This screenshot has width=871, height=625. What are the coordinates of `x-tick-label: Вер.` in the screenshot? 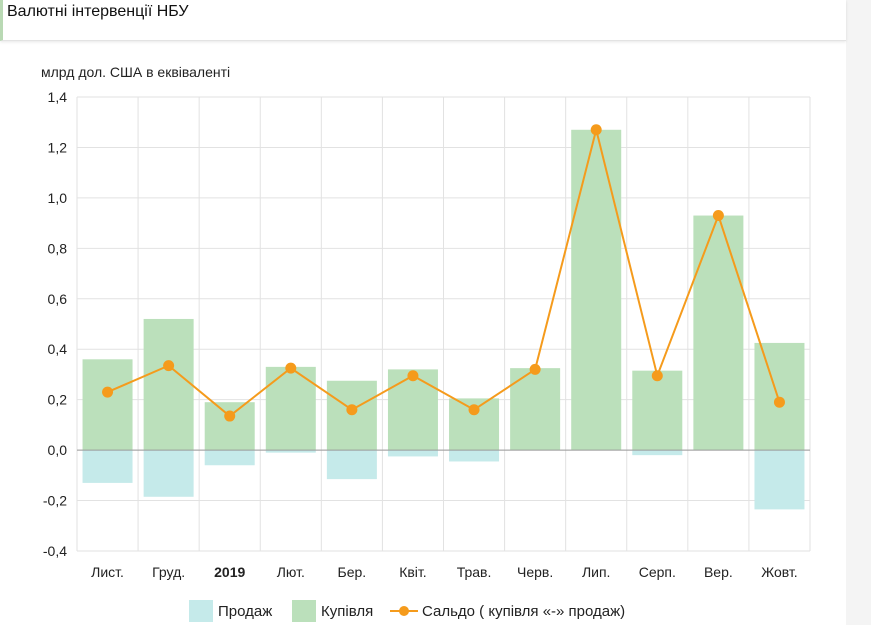 It's located at (718, 572).